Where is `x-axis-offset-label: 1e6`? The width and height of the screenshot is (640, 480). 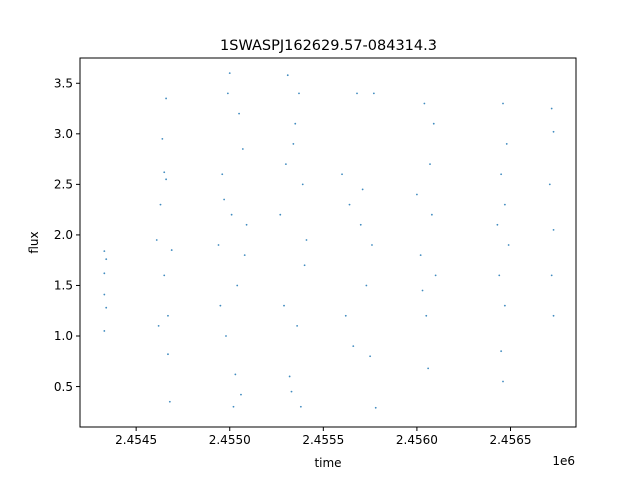 x-axis-offset-label: 1e6 is located at coordinates (563, 461).